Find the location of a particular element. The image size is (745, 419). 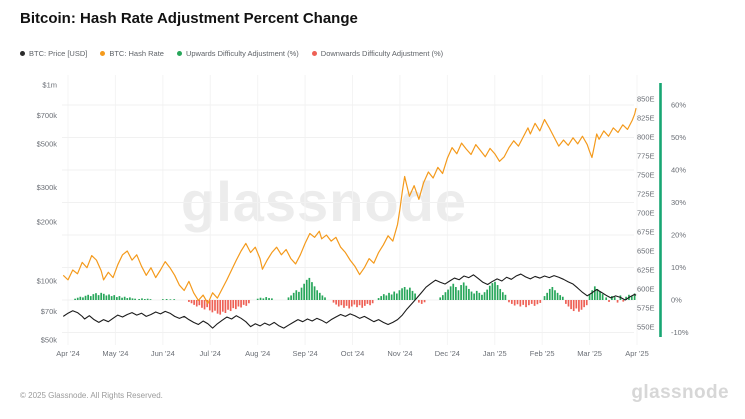

svg-text: Sep '24 is located at coordinates (304, 353).